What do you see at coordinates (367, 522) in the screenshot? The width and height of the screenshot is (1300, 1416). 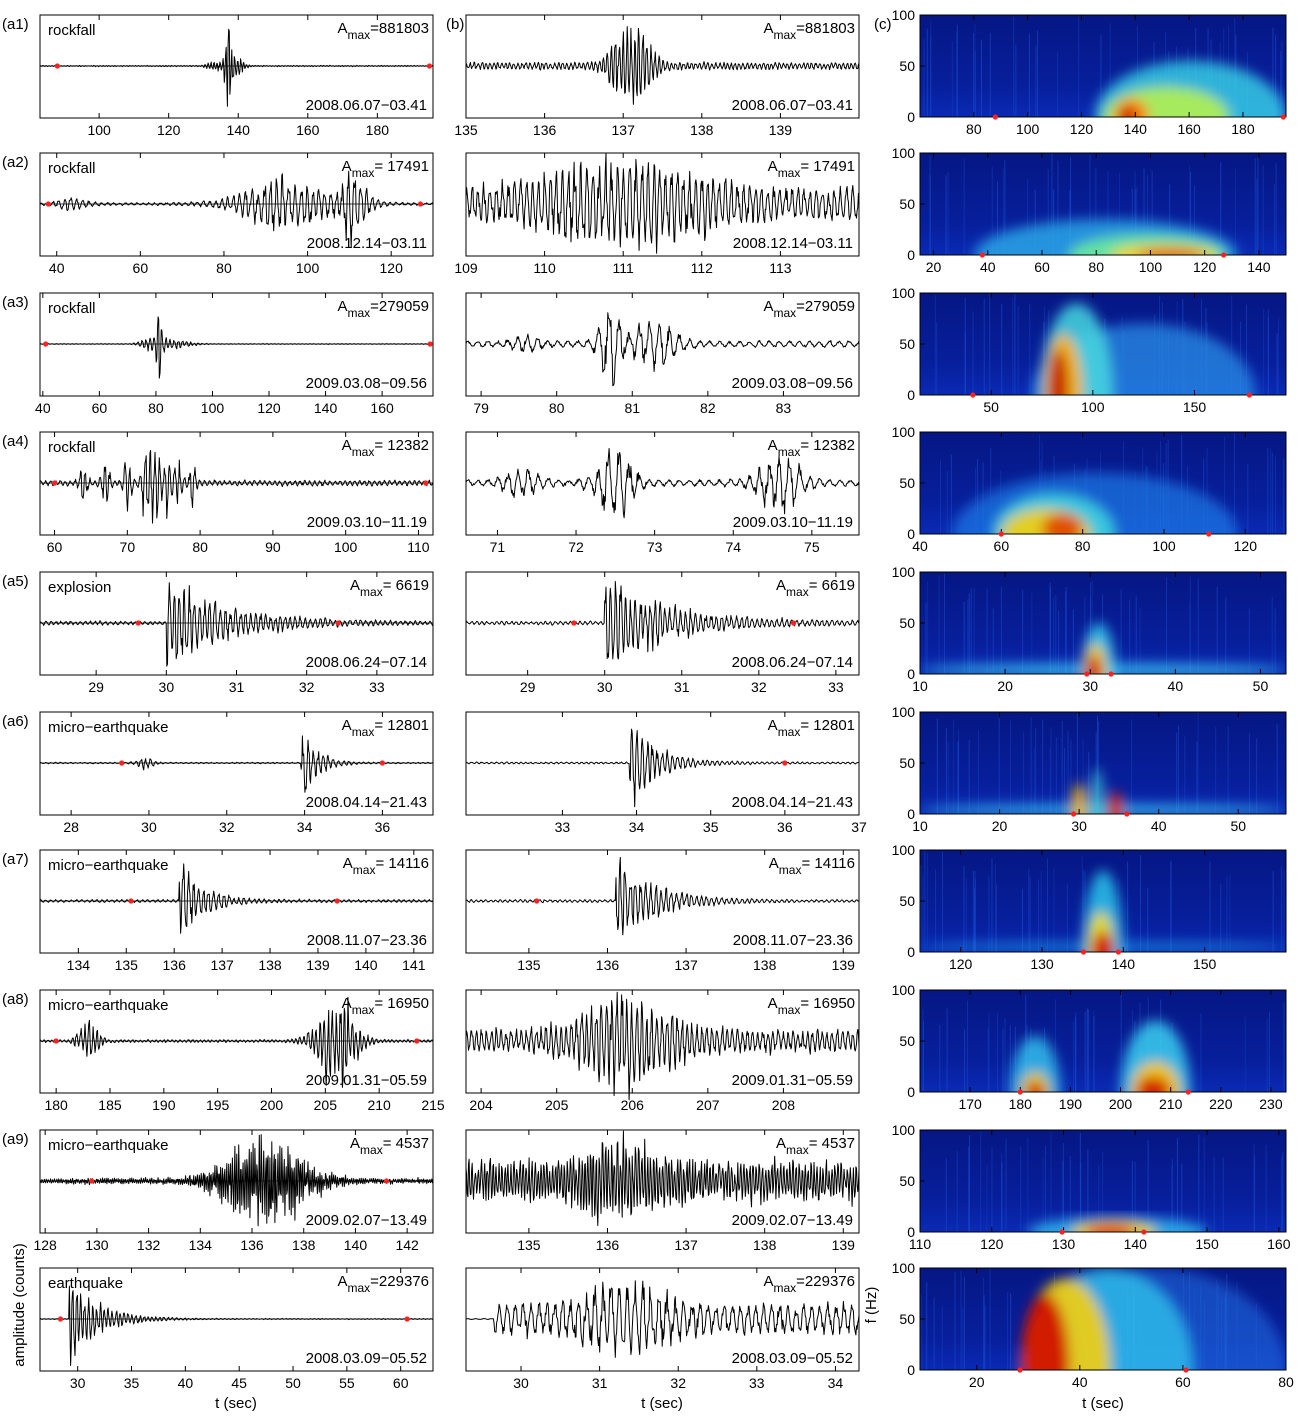 I see `event-date-label: 2009.03.10−11.19` at bounding box center [367, 522].